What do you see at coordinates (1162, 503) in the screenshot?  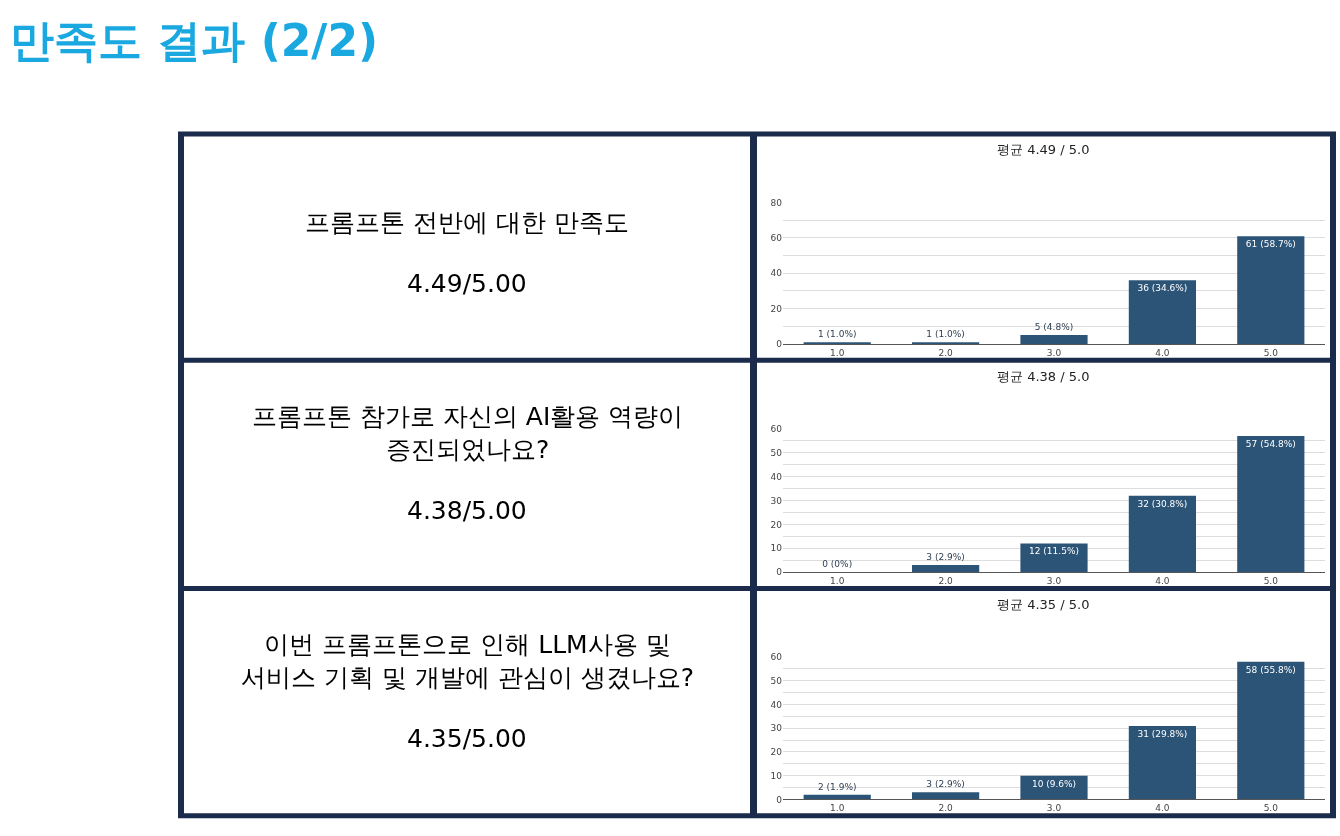 I see `data-label: 32 (30.8%)` at bounding box center [1162, 503].